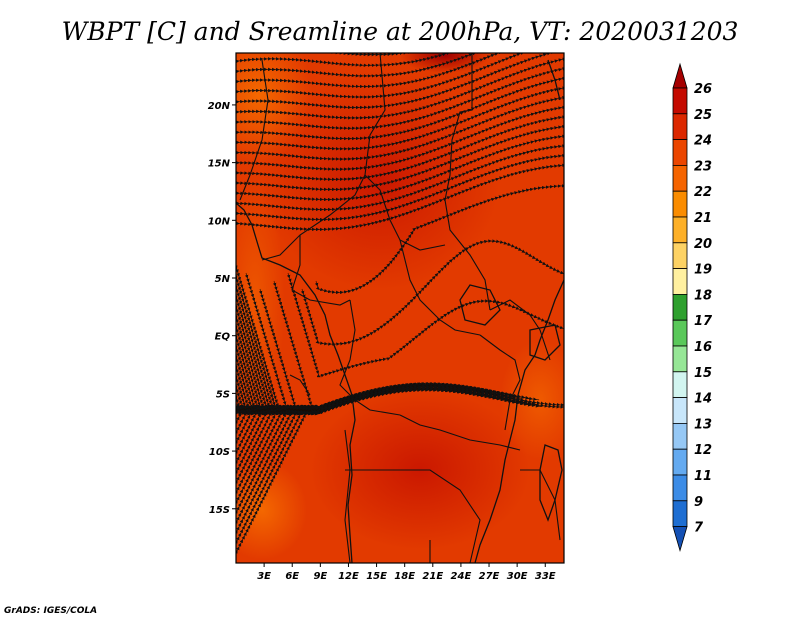 Image resolution: width=800 pixels, height=618 pixels. Describe the element at coordinates (461, 576) in the screenshot. I see `lon-tick-label: 24E` at that location.